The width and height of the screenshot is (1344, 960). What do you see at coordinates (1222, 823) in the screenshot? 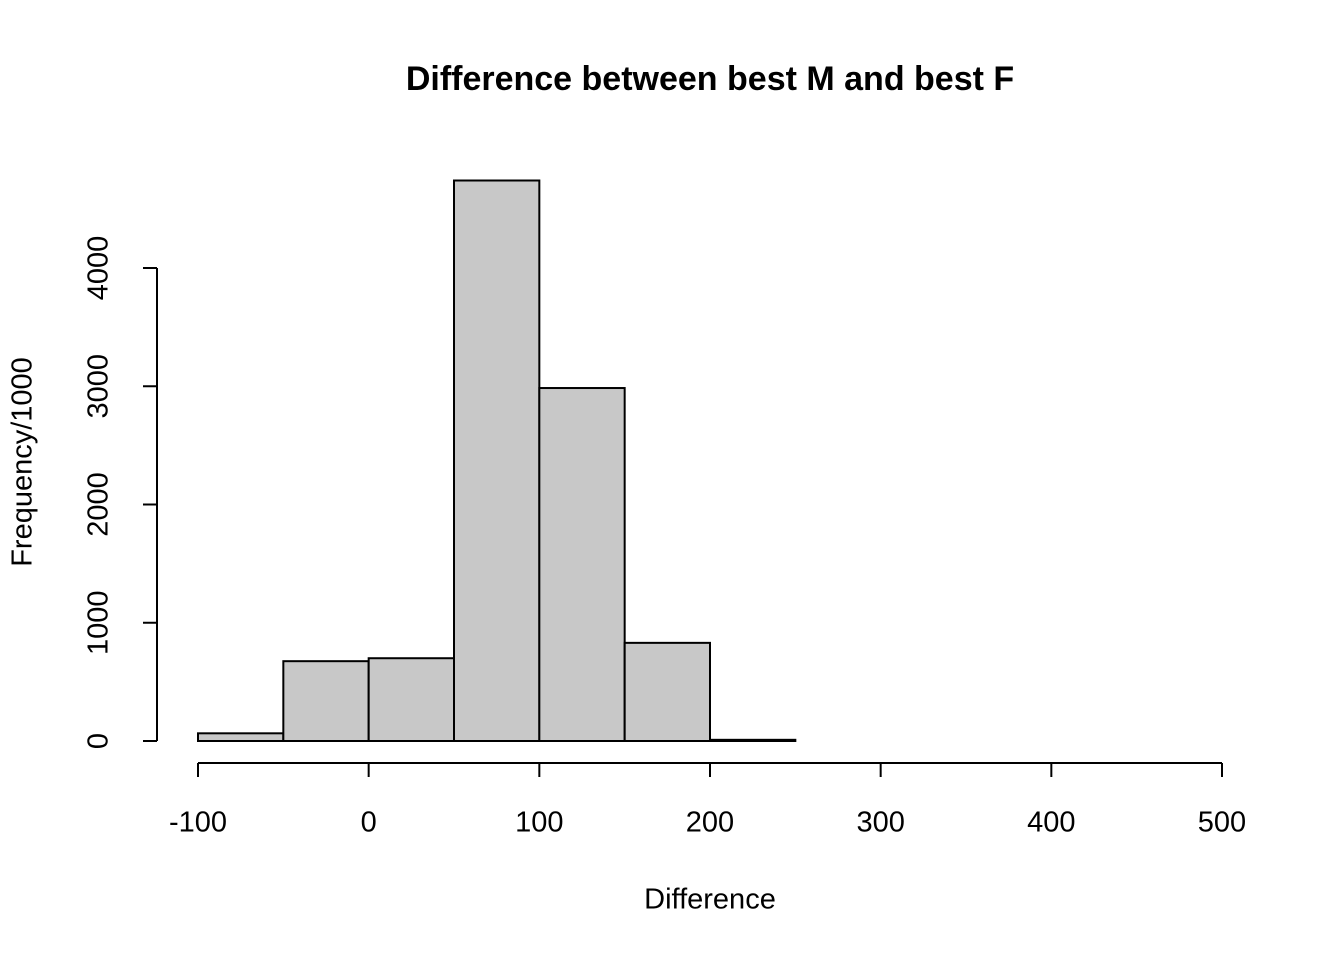
I see `x-tick-label: 500` at bounding box center [1222, 823].